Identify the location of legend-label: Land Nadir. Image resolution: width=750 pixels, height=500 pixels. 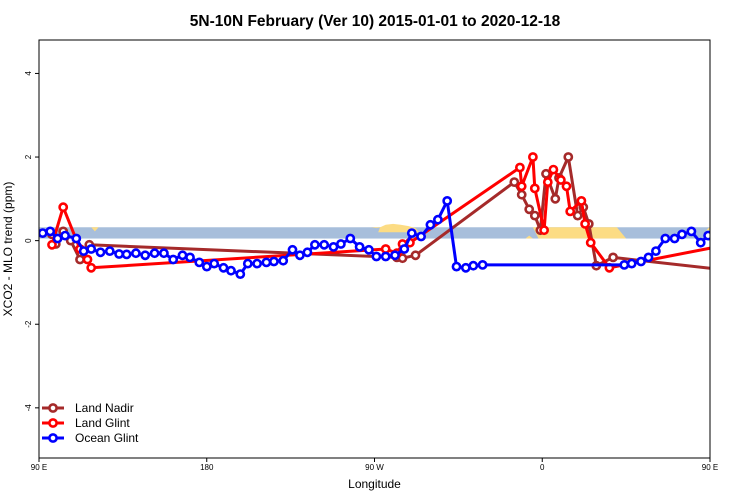
(104, 408).